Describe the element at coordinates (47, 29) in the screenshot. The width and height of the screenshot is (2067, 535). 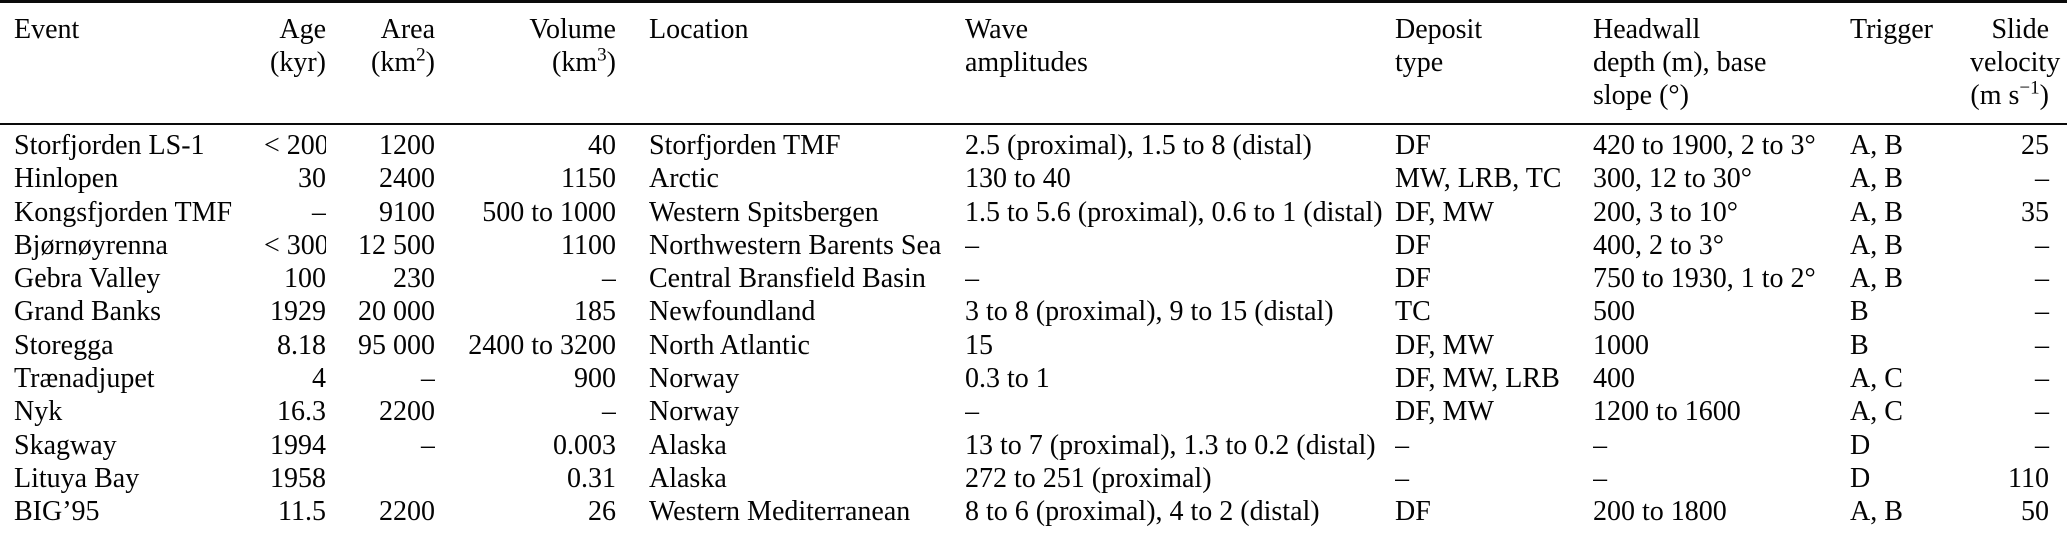
I see `header-line: Event` at that location.